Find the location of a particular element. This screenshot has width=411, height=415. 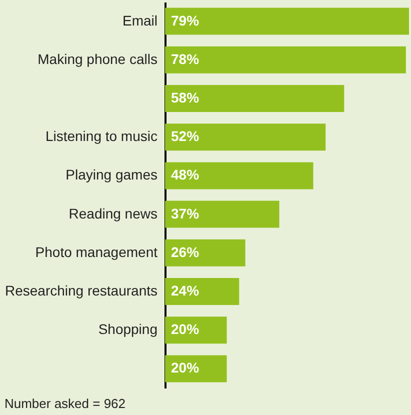

text: Number asked = 962 is located at coordinates (65, 403).